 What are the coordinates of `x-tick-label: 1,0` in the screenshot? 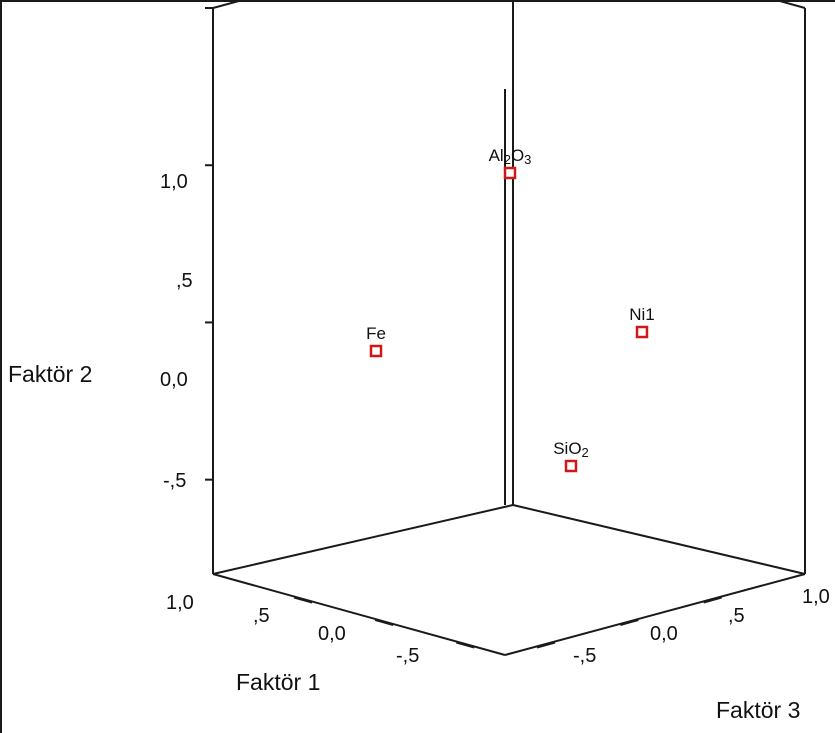 It's located at (180, 603).